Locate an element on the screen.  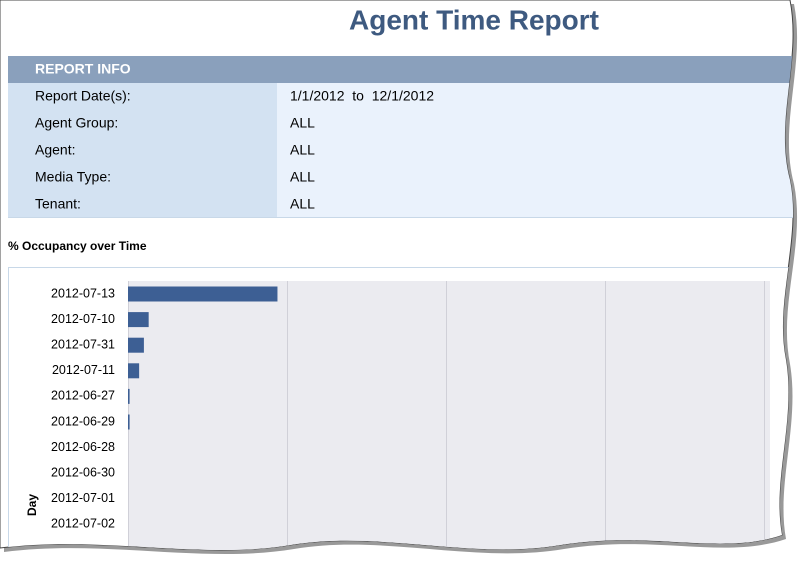
chart-title: % Occupancy over Time is located at coordinates (77, 246).